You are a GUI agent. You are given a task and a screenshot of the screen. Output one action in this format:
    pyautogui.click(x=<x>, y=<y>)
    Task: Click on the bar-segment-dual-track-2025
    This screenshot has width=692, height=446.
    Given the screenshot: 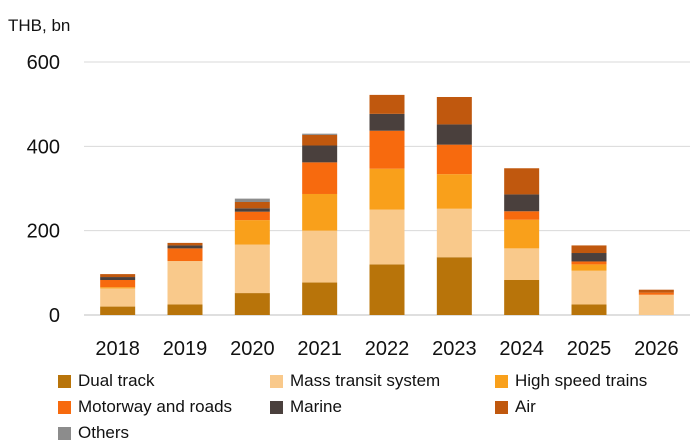 What is the action you would take?
    pyautogui.click(x=589, y=309)
    